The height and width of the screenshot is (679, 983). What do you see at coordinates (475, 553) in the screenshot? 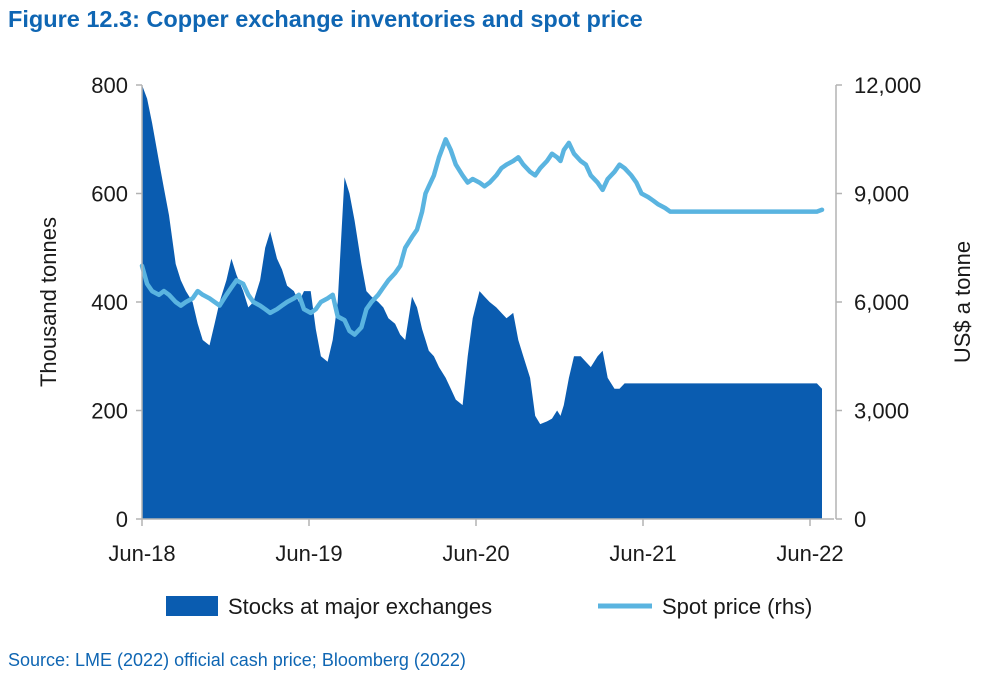
I see `x-tick-label: Jun-20` at bounding box center [475, 553].